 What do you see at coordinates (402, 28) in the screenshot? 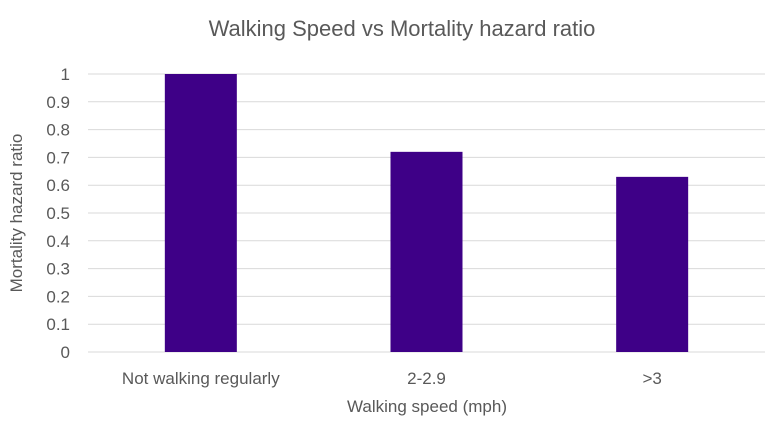
I see `chart-title: Walking Speed vs Mortality hazard ratio` at bounding box center [402, 28].